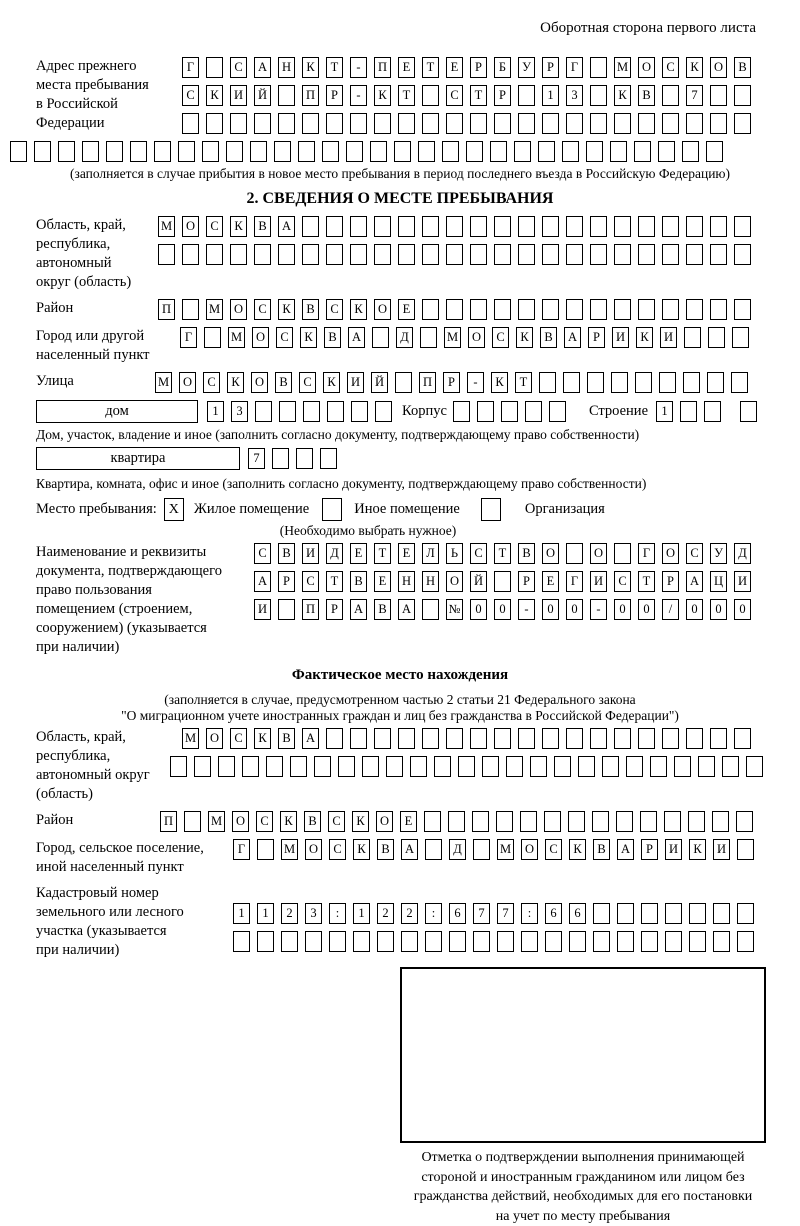  I want to click on char-cell: Д, so click(404, 337).